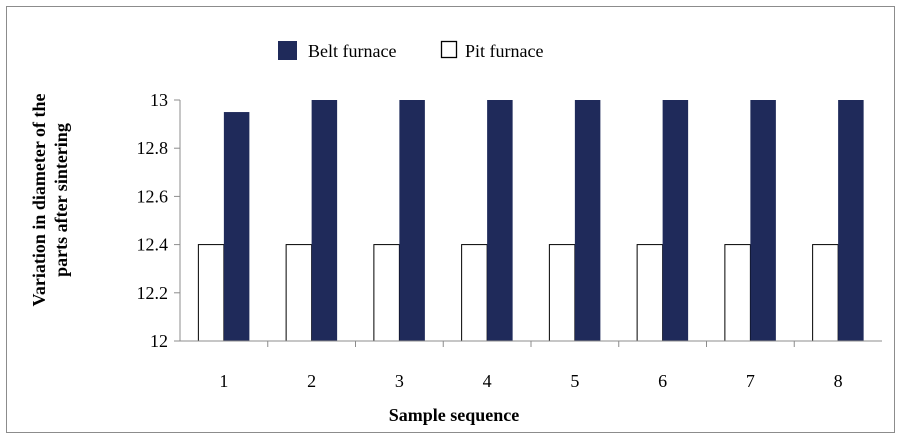 This screenshot has width=903, height=441. I want to click on legend-label-pit-furnace: Pit furnace, so click(504, 51).